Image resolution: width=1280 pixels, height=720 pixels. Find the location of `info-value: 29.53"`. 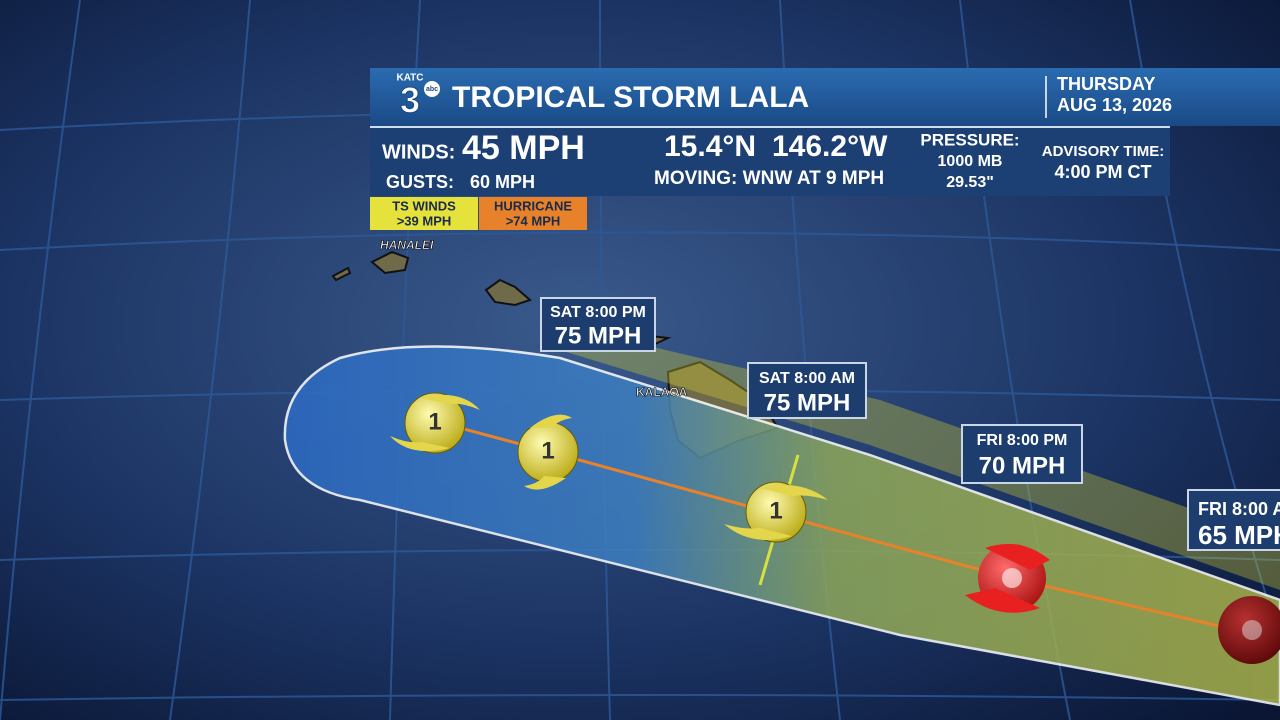

info-value: 29.53" is located at coordinates (970, 182).